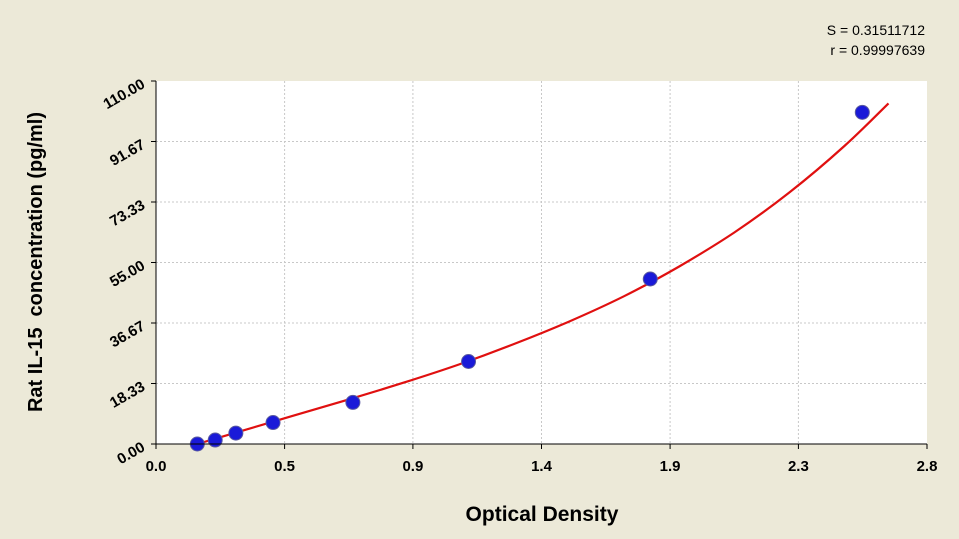 The image size is (959, 539). What do you see at coordinates (124, 94) in the screenshot?
I see `y-tick-label: 110.00` at bounding box center [124, 94].